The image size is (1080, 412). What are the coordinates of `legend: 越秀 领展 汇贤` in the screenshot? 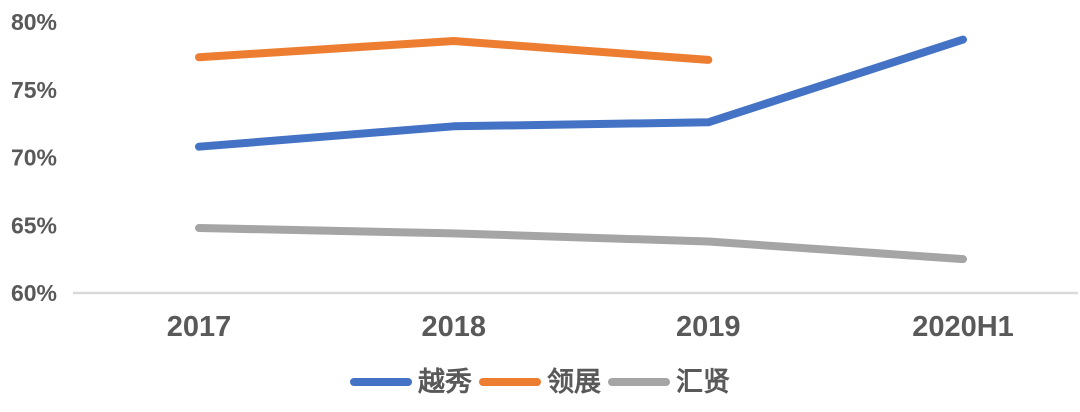 It's located at (540, 382).